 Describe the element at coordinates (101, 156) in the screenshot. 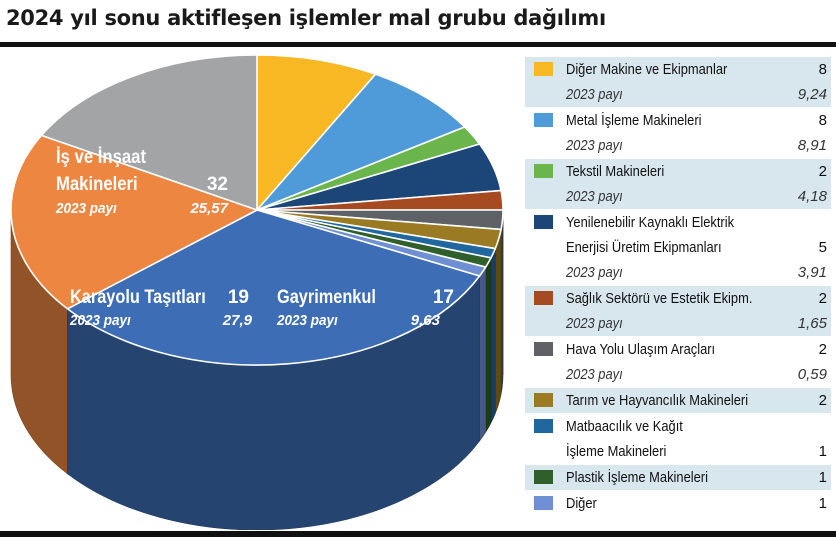

I see `label-is-insaat-line1: İş ve İnşaat` at that location.